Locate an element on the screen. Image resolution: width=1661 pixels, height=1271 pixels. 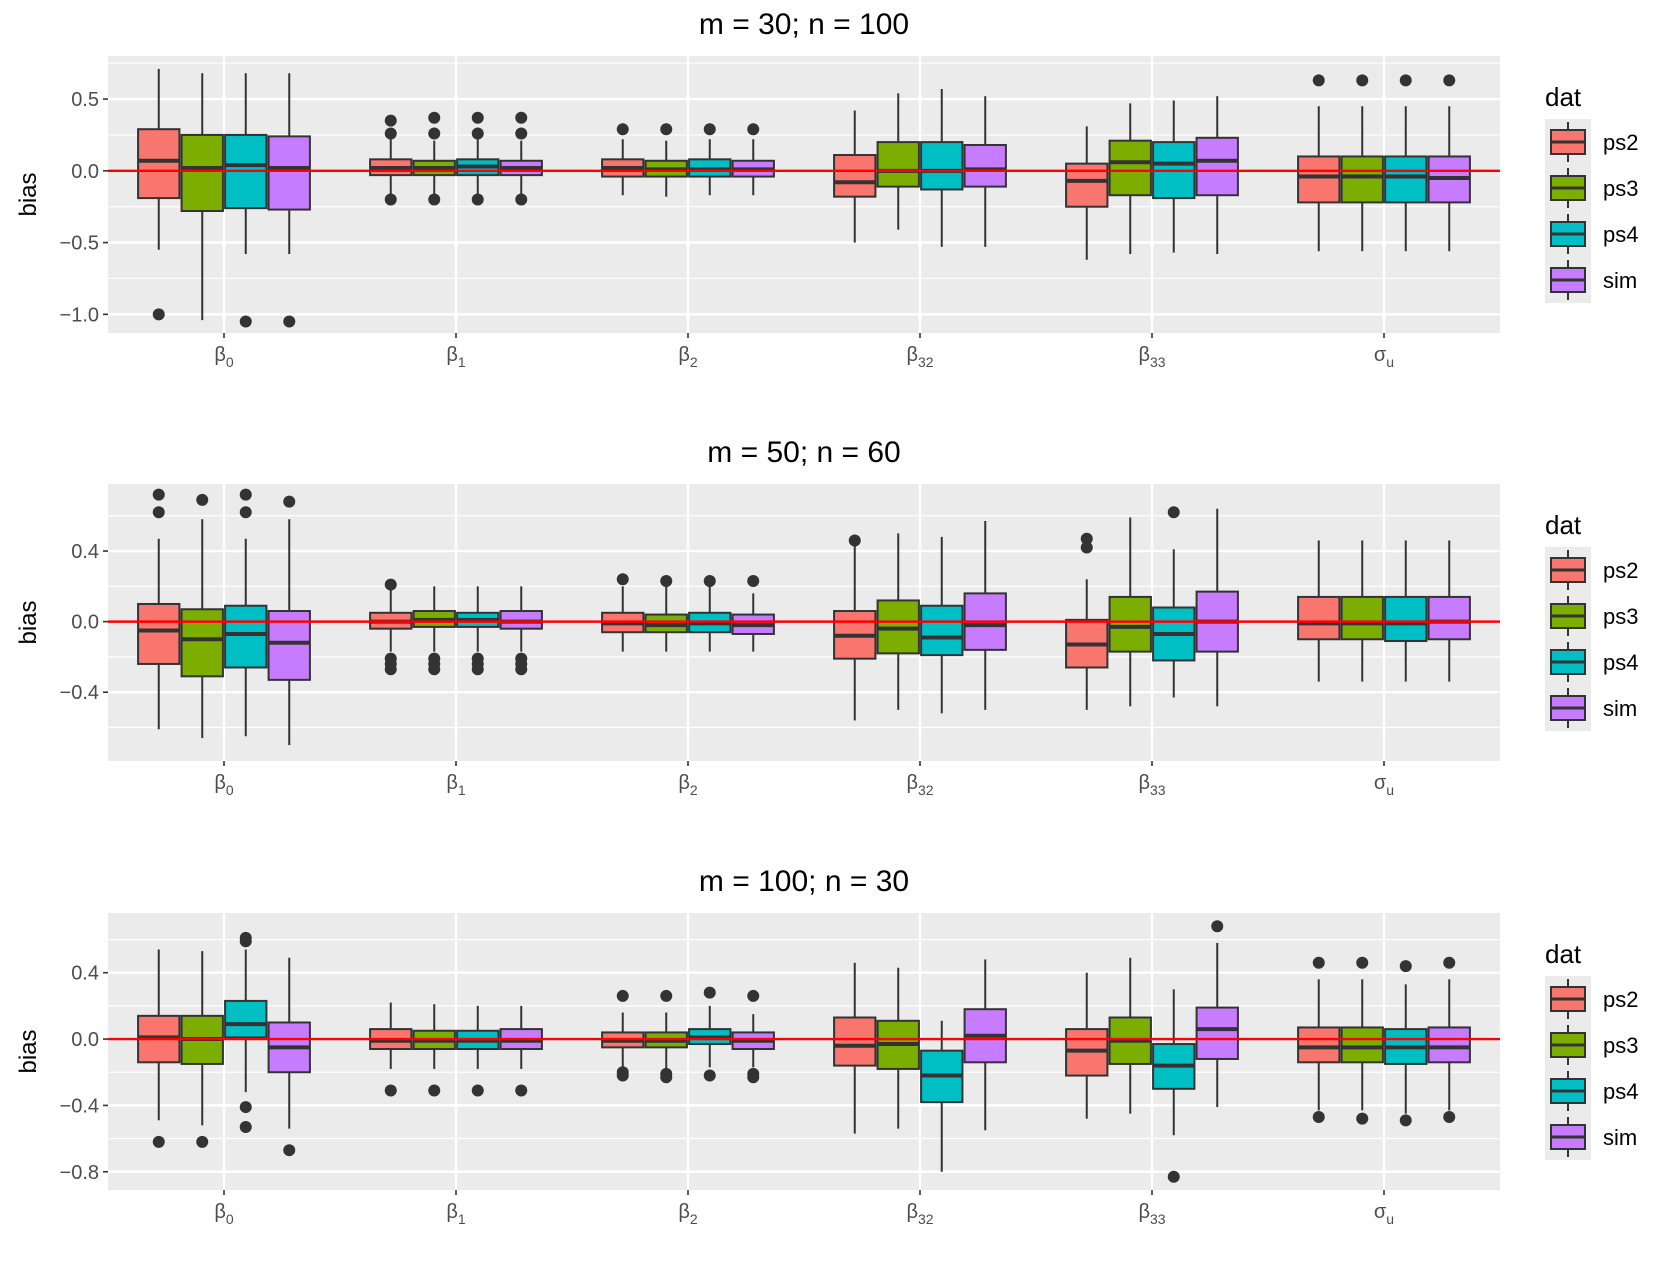
box-ps3-5: ps3: median -0.01, IQR -0.15 to 0.13 is located at coordinates (1130, 1035).